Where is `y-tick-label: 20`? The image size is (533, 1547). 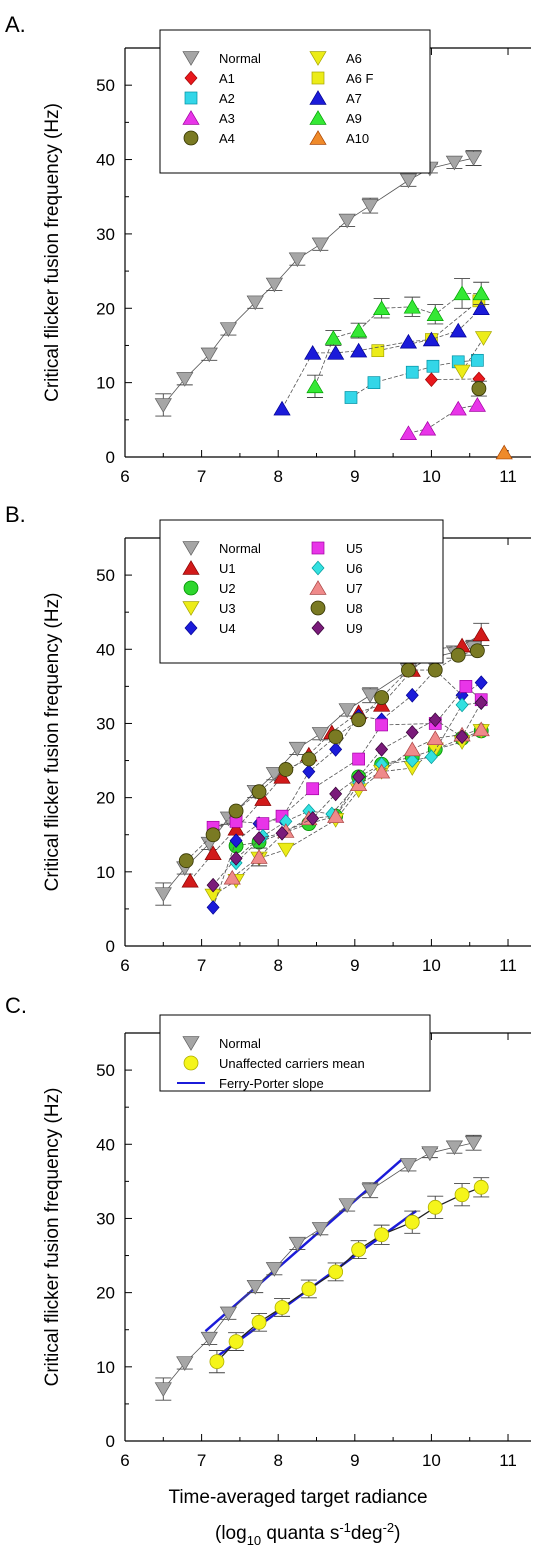 y-tick-label: 20 is located at coordinates (105, 1293).